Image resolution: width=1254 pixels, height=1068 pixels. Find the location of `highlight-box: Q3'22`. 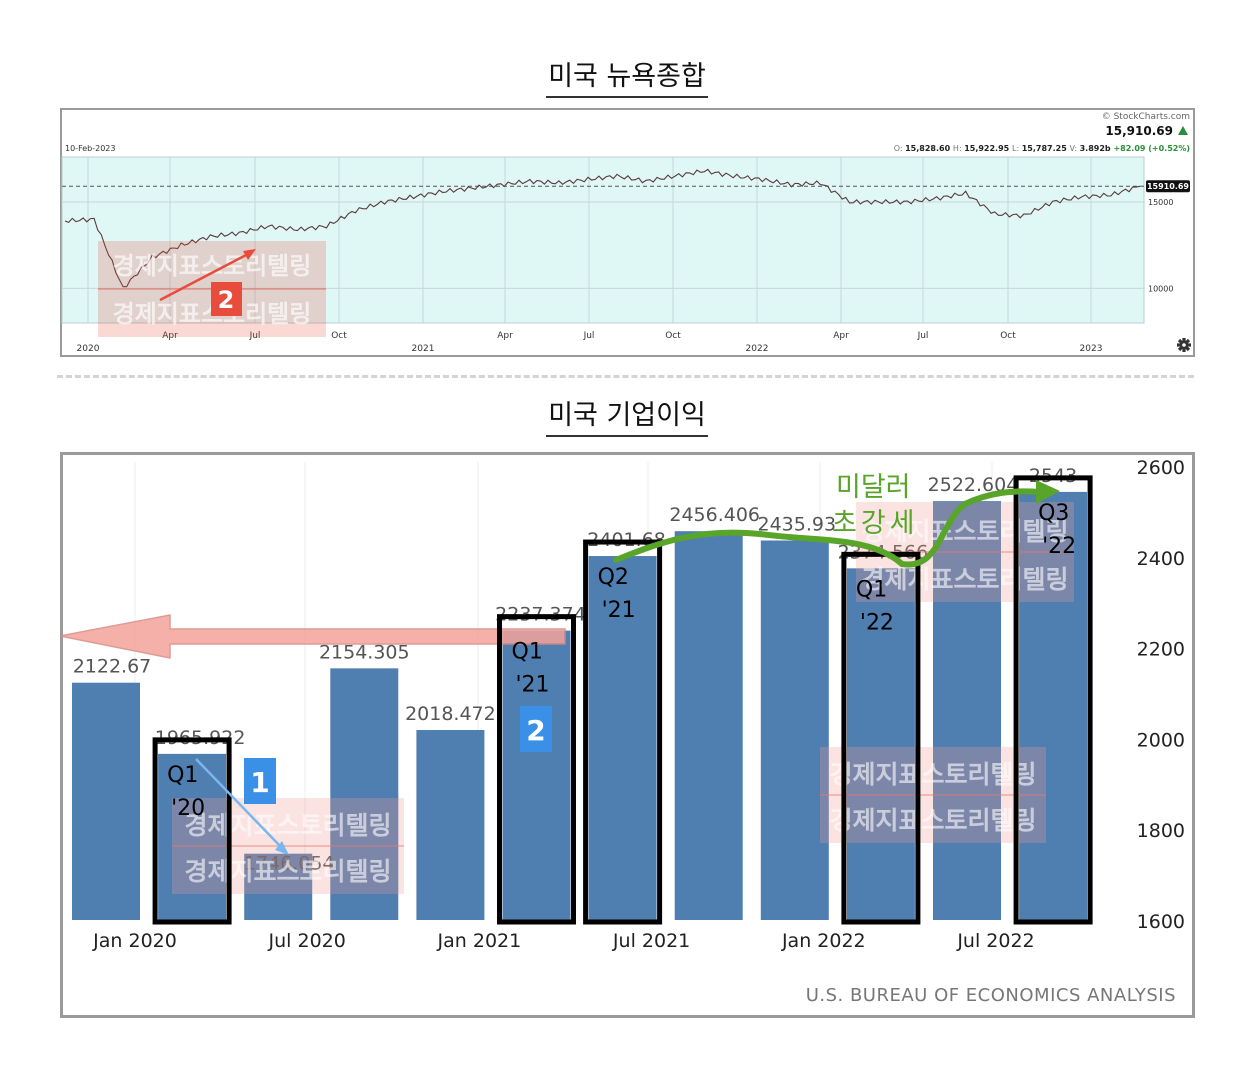

highlight-box: Q3'22 is located at coordinates (1053, 700).